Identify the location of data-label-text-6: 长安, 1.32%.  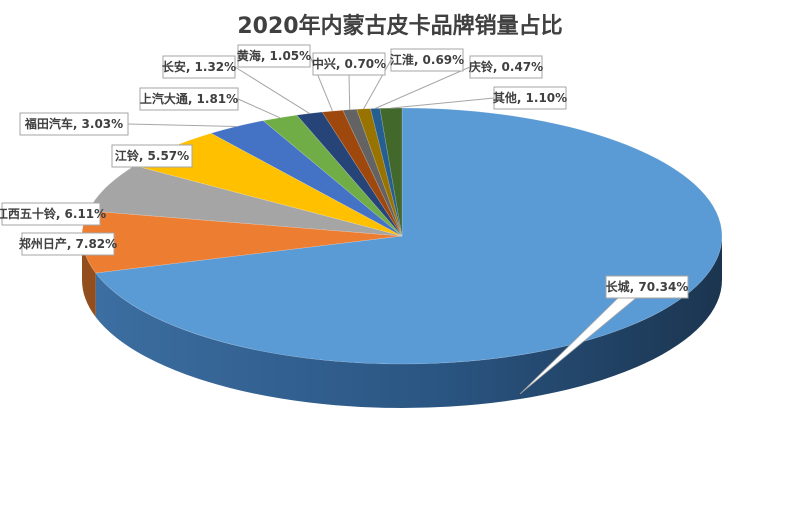
(199, 66).